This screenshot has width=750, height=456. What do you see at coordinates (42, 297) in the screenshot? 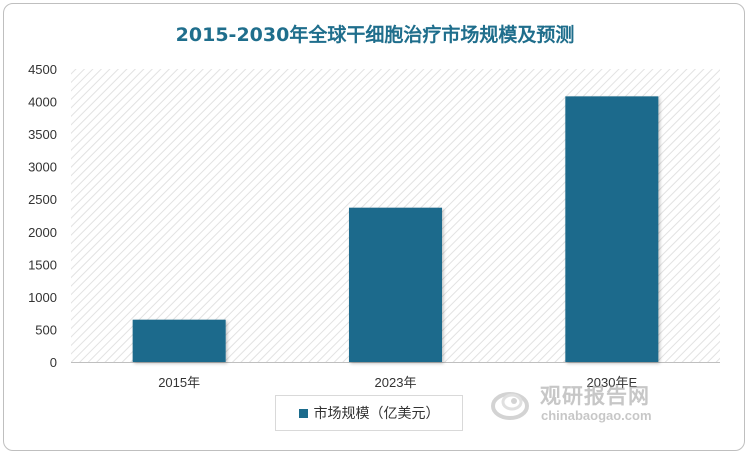
I see `y-tick-label: 1000` at bounding box center [42, 297].